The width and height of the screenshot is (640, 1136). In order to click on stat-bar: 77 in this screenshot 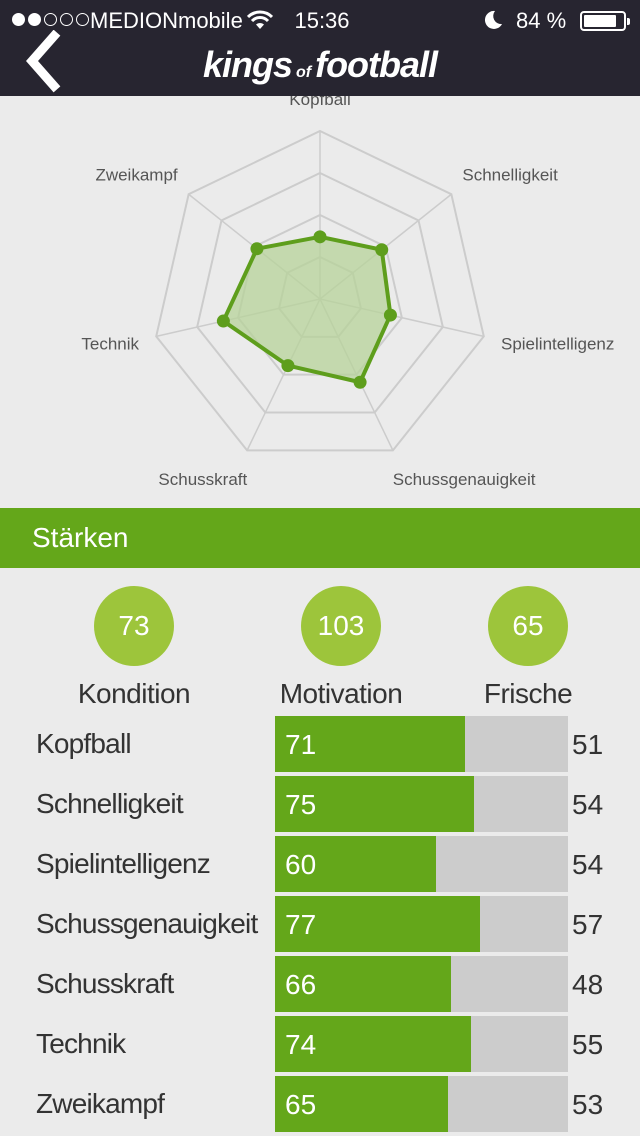, I will do `click(421, 924)`.